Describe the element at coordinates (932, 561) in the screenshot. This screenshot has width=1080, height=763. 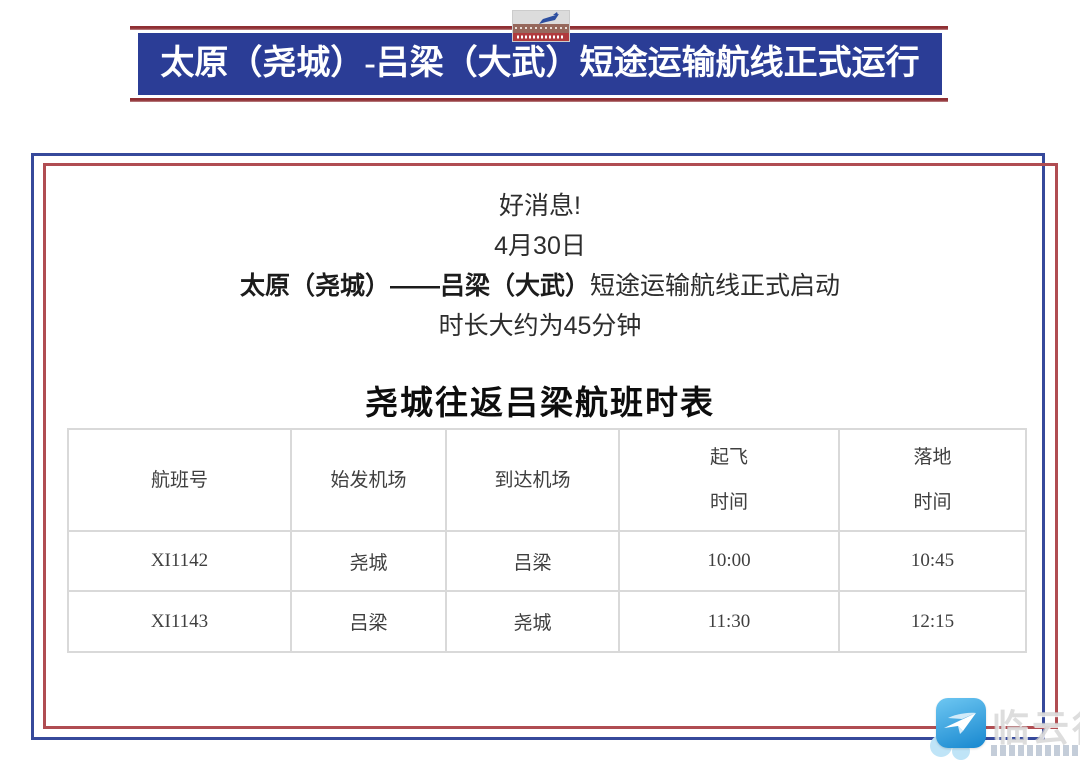
I see `landing-time-cell: 10:45` at that location.